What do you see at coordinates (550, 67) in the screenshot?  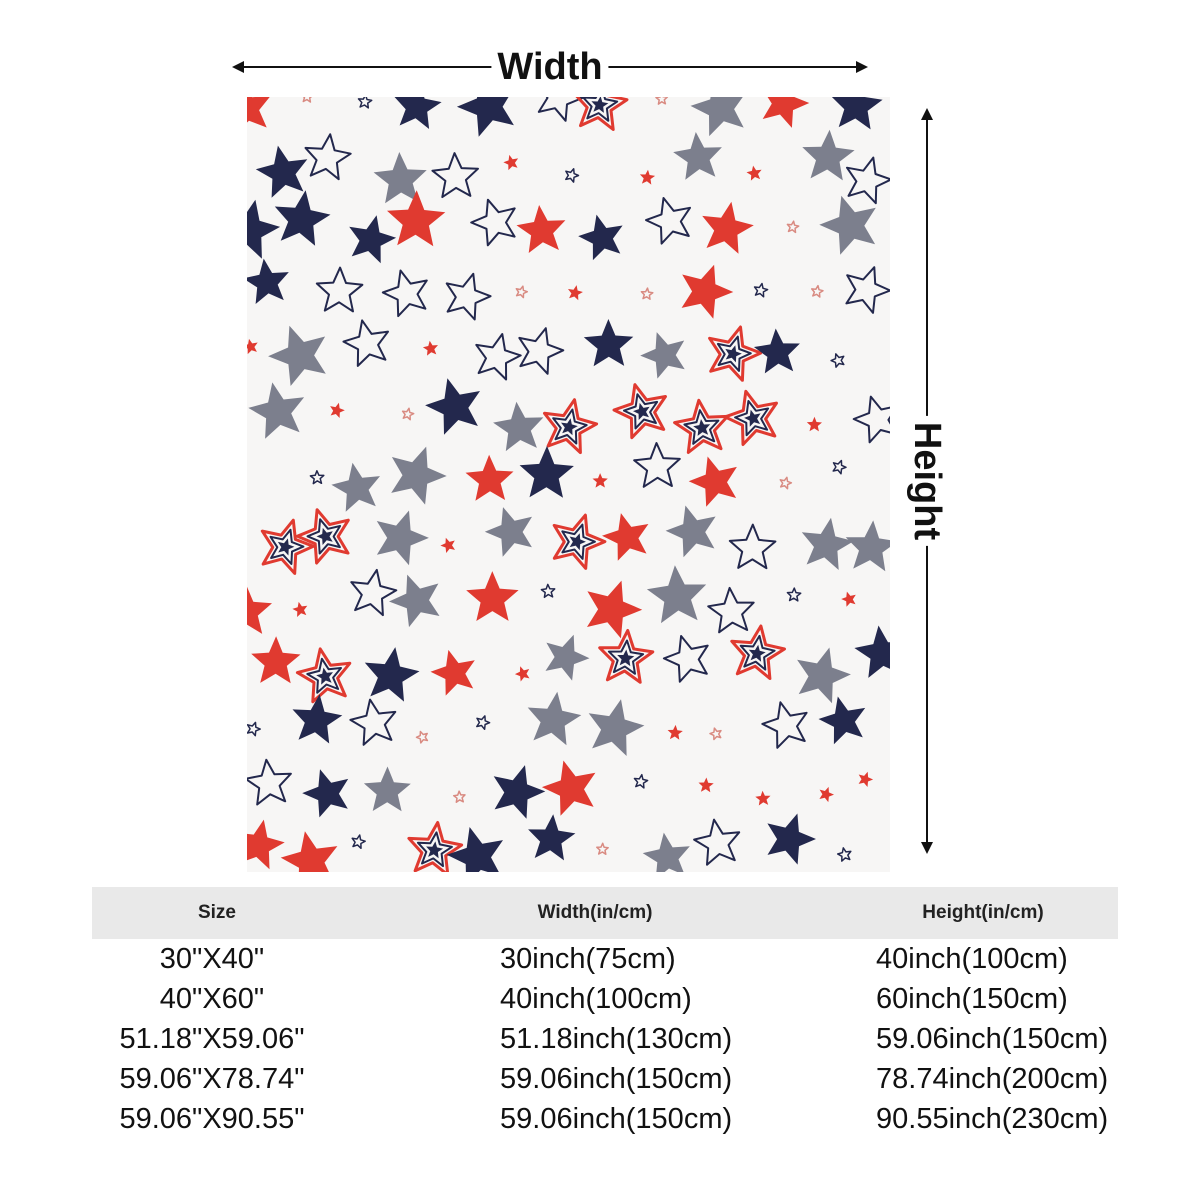 I see `width-label: Width` at bounding box center [550, 67].